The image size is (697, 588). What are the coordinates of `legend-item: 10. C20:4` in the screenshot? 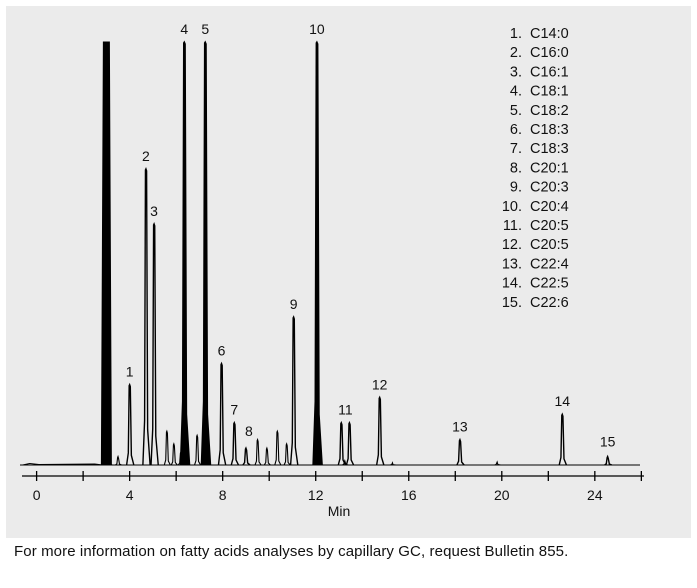 It's located at (535, 207).